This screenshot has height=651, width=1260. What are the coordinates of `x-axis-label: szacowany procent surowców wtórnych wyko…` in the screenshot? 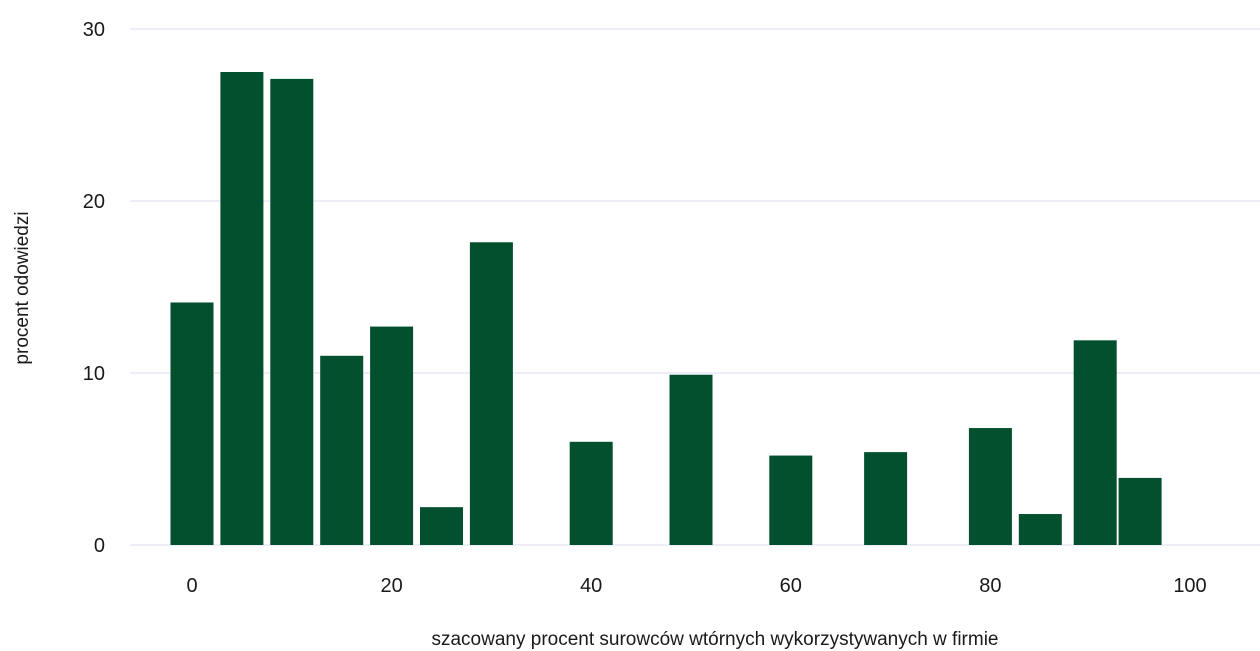 It's located at (714, 639).